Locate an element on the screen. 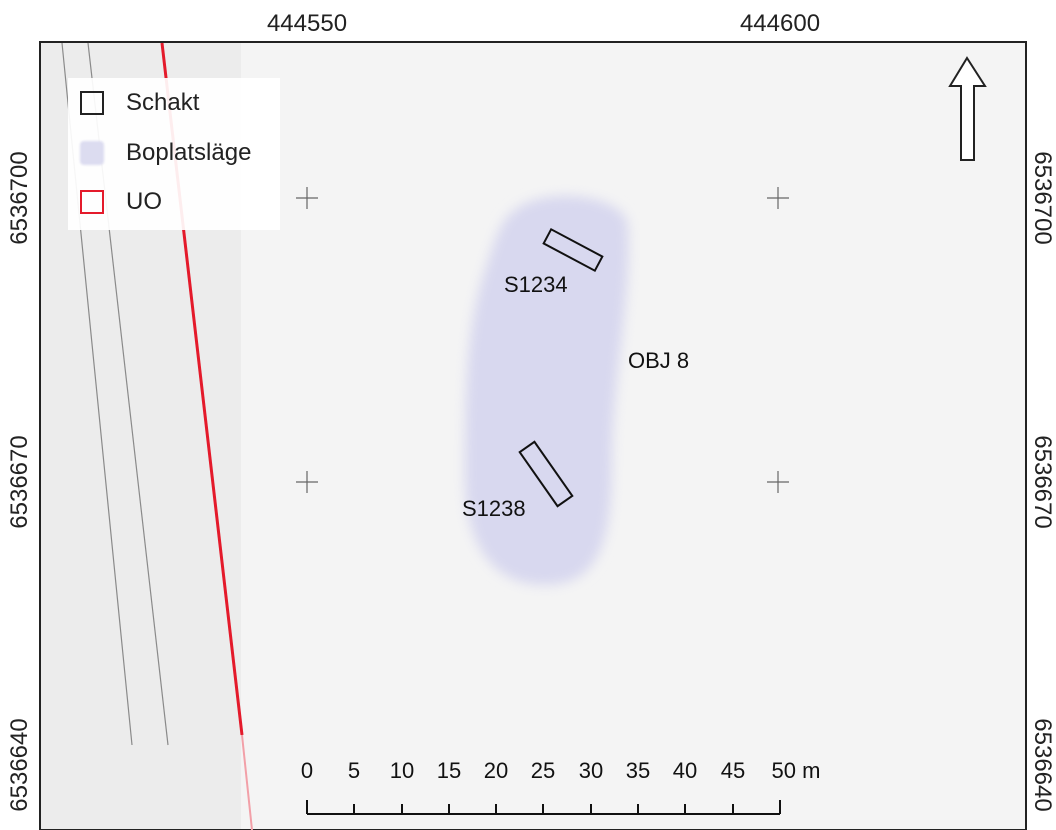 The height and width of the screenshot is (830, 1056). scale-label-20: 20 is located at coordinates (496, 770).